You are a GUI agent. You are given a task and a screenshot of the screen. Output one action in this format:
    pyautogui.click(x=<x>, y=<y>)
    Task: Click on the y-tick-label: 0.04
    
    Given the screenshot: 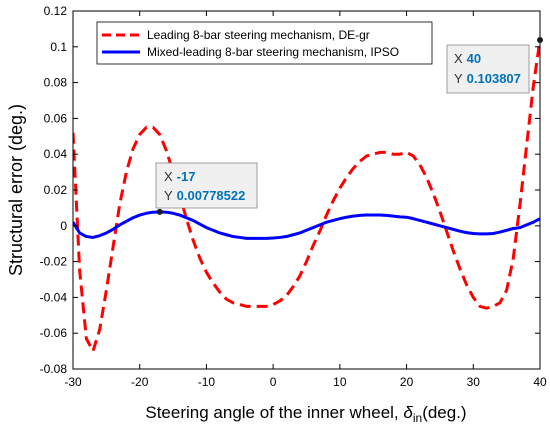 What is the action you would take?
    pyautogui.click(x=56, y=154)
    